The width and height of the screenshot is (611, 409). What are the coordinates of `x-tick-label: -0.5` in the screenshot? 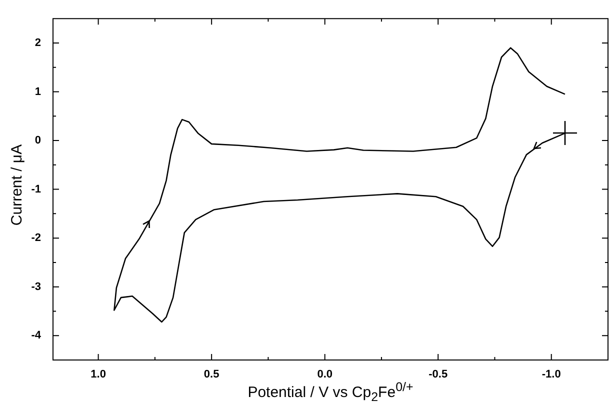 It's located at (438, 374).